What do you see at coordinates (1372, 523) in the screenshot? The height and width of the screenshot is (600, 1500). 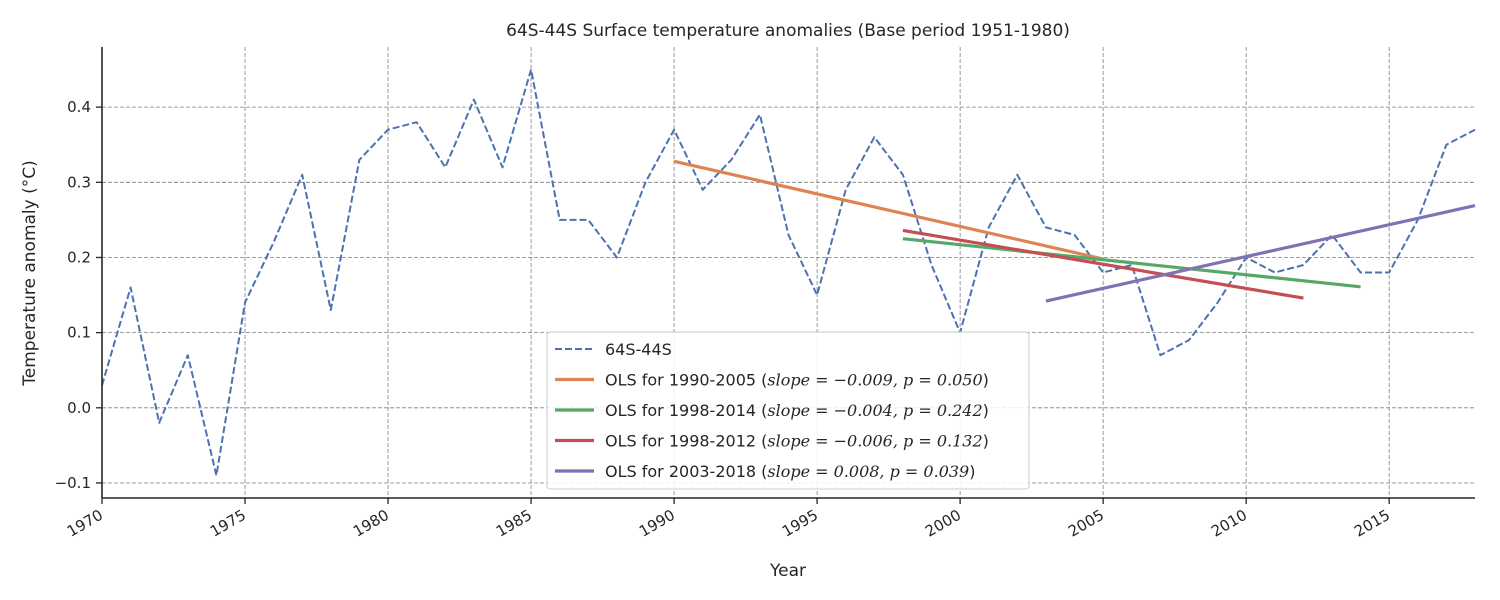 I see `x-tick-label: 2015` at bounding box center [1372, 523].